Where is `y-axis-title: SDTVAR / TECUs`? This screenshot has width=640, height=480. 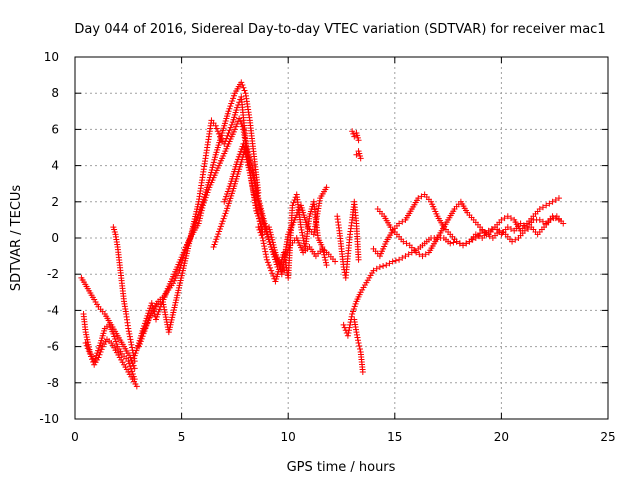 y-axis-title: SDTVAR / TECUs is located at coordinates (16, 238).